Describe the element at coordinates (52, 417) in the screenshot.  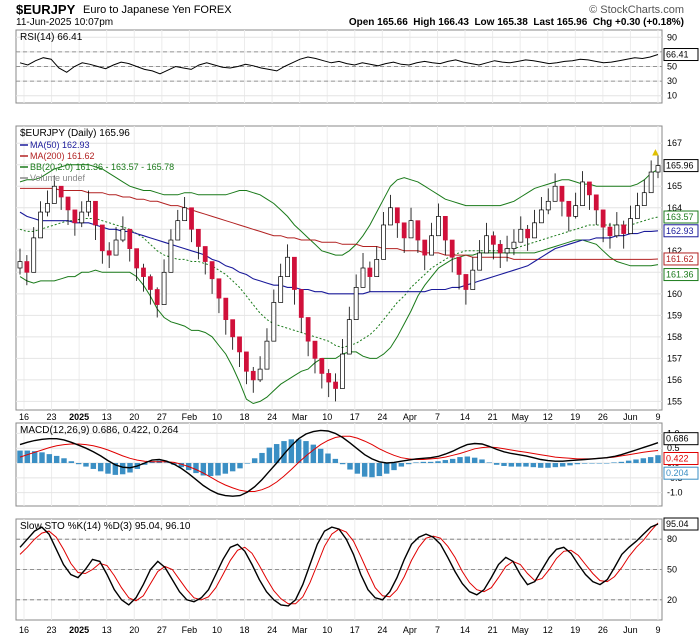
I see `x-tick-label: 23` at that location.